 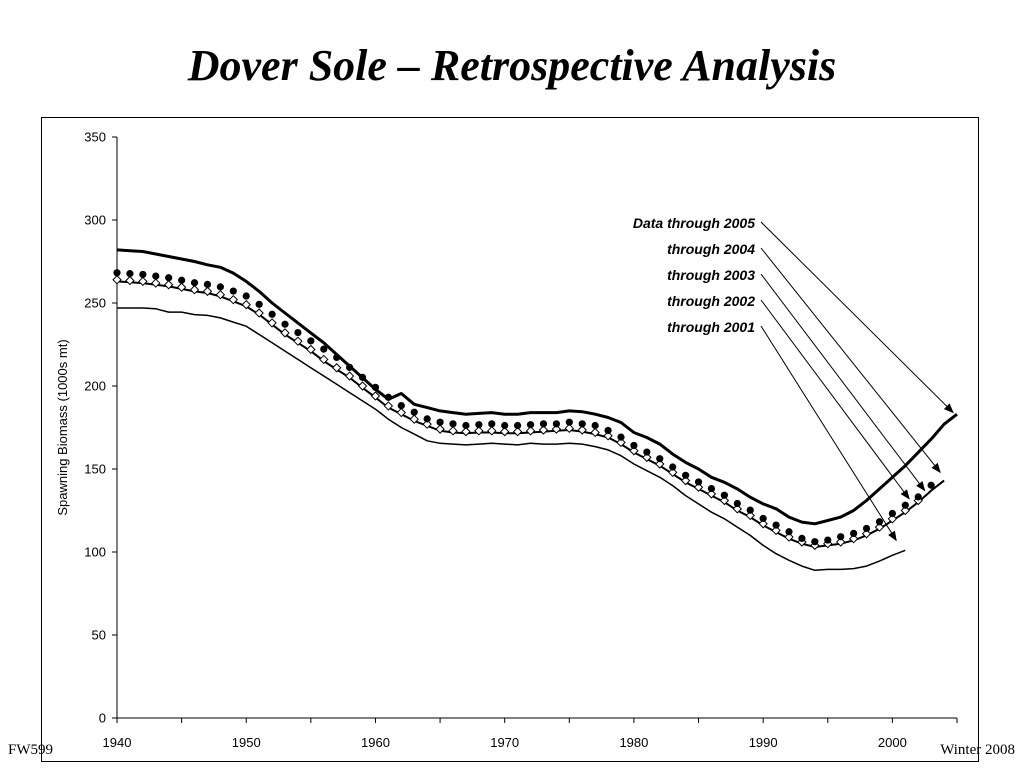 I want to click on y-tick-label: 200, so click(x=95, y=386).